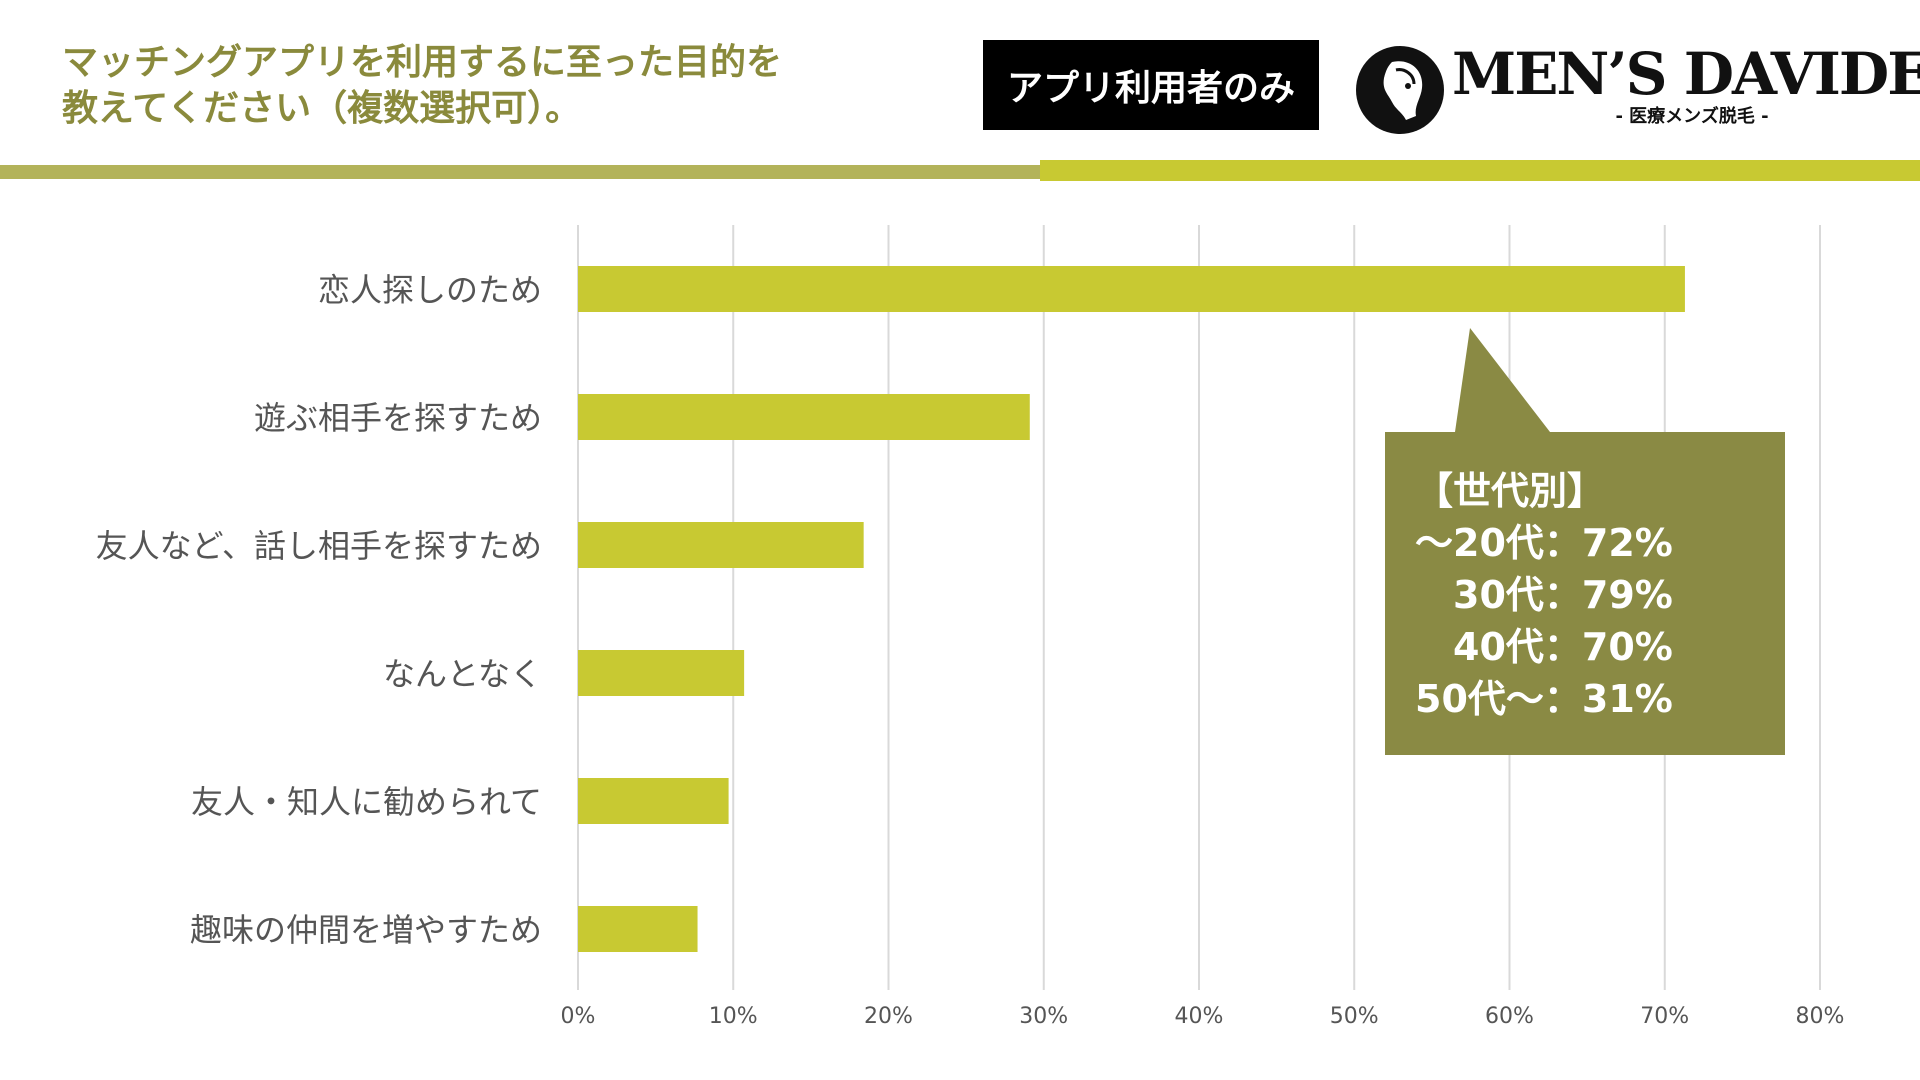 The height and width of the screenshot is (1080, 1920). What do you see at coordinates (1544, 647) in the screenshot?
I see `callout-line-3: 40代：70%` at bounding box center [1544, 647].